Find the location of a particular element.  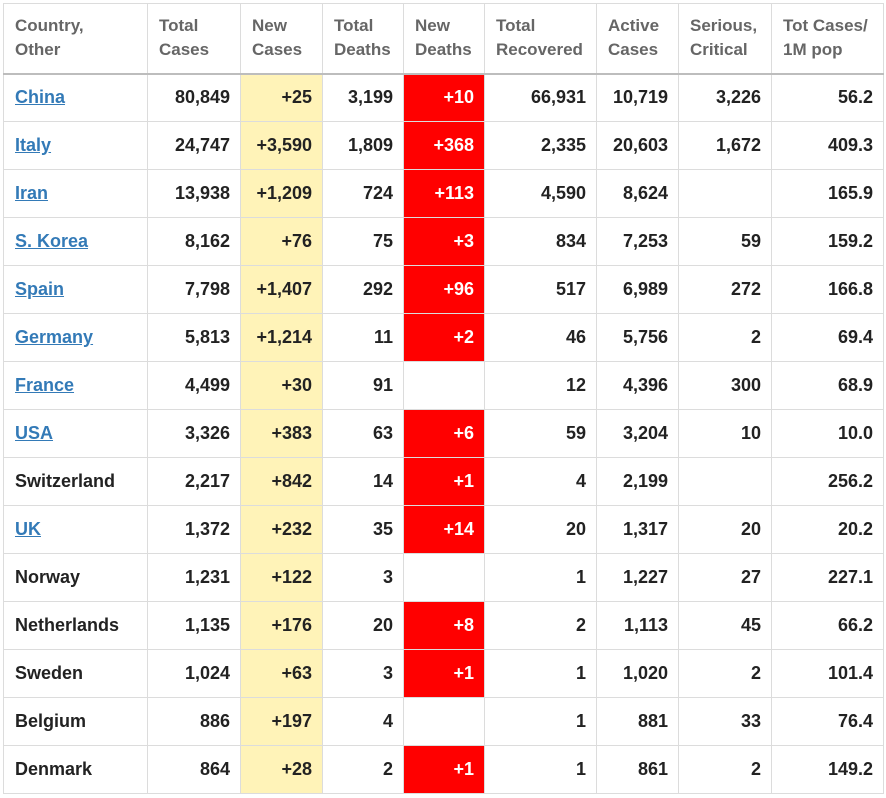

table-row: Spain 7,798 +1,407 292 +96 517 6,989 272 166.8 is located at coordinates (443, 289).